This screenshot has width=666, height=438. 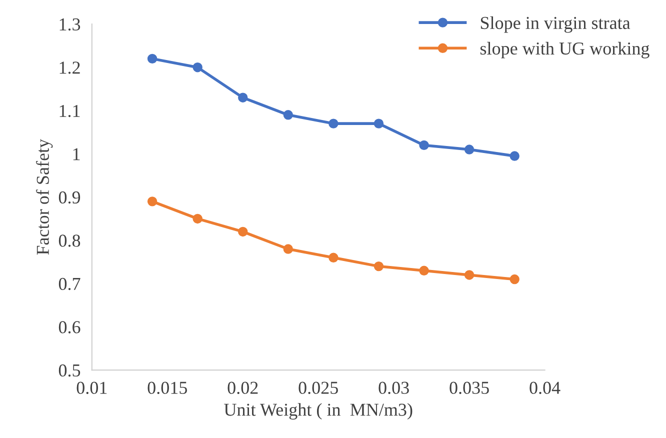 What do you see at coordinates (393, 388) in the screenshot?
I see `x-tick-label: 0.03` at bounding box center [393, 388].